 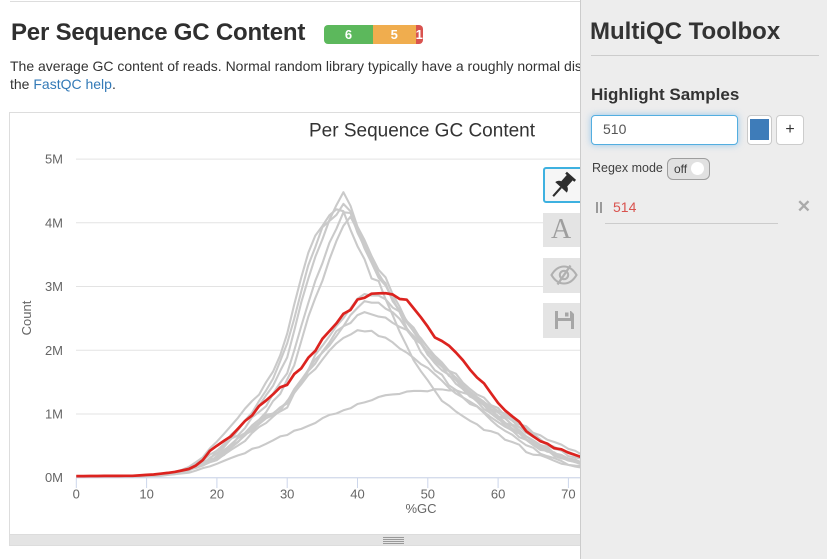 What do you see at coordinates (217, 494) in the screenshot?
I see `svg-text: 20` at bounding box center [217, 494].